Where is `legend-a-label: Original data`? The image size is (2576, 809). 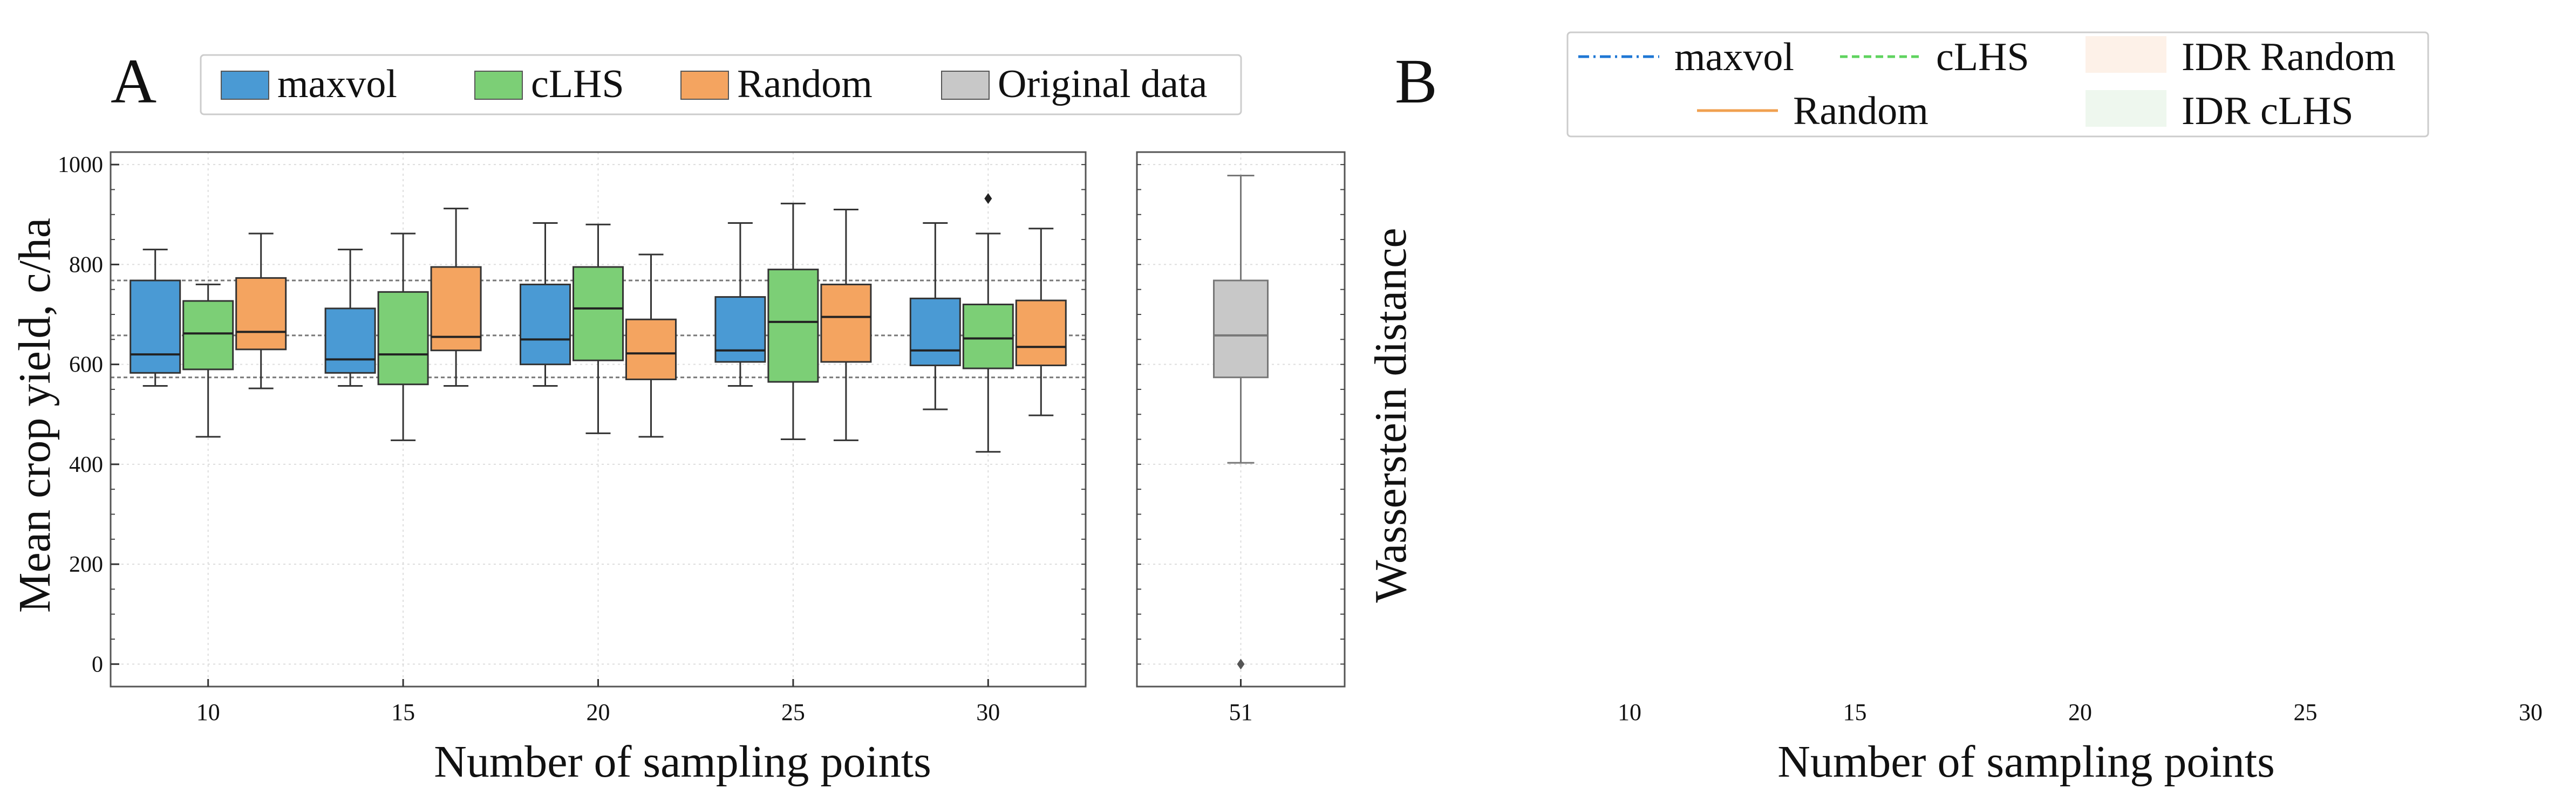 legend-a-label: Original data is located at coordinates (1102, 84).